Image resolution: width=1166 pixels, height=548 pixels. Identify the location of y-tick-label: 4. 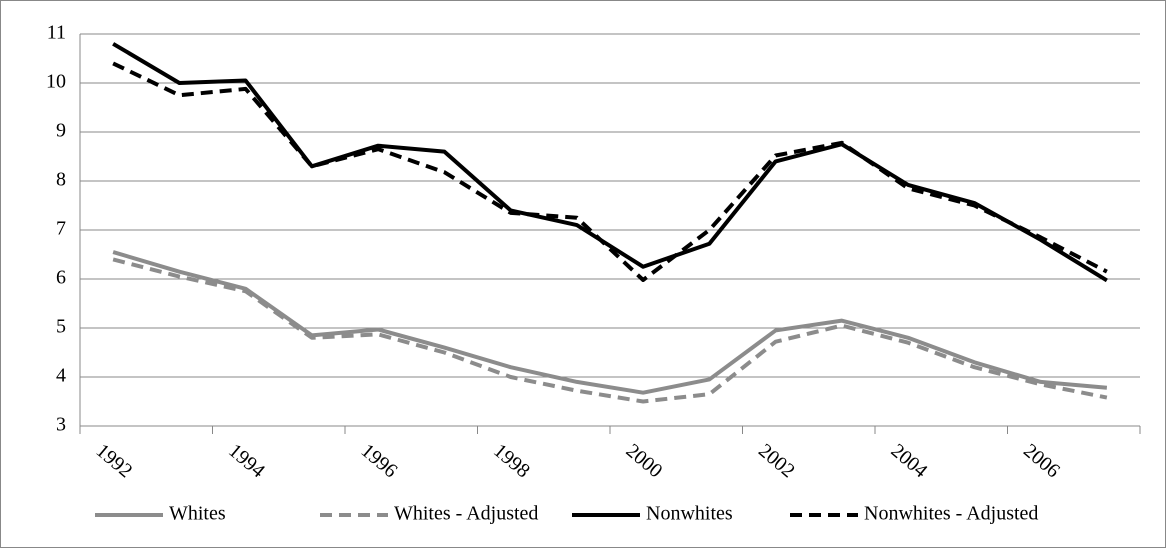
(61, 376).